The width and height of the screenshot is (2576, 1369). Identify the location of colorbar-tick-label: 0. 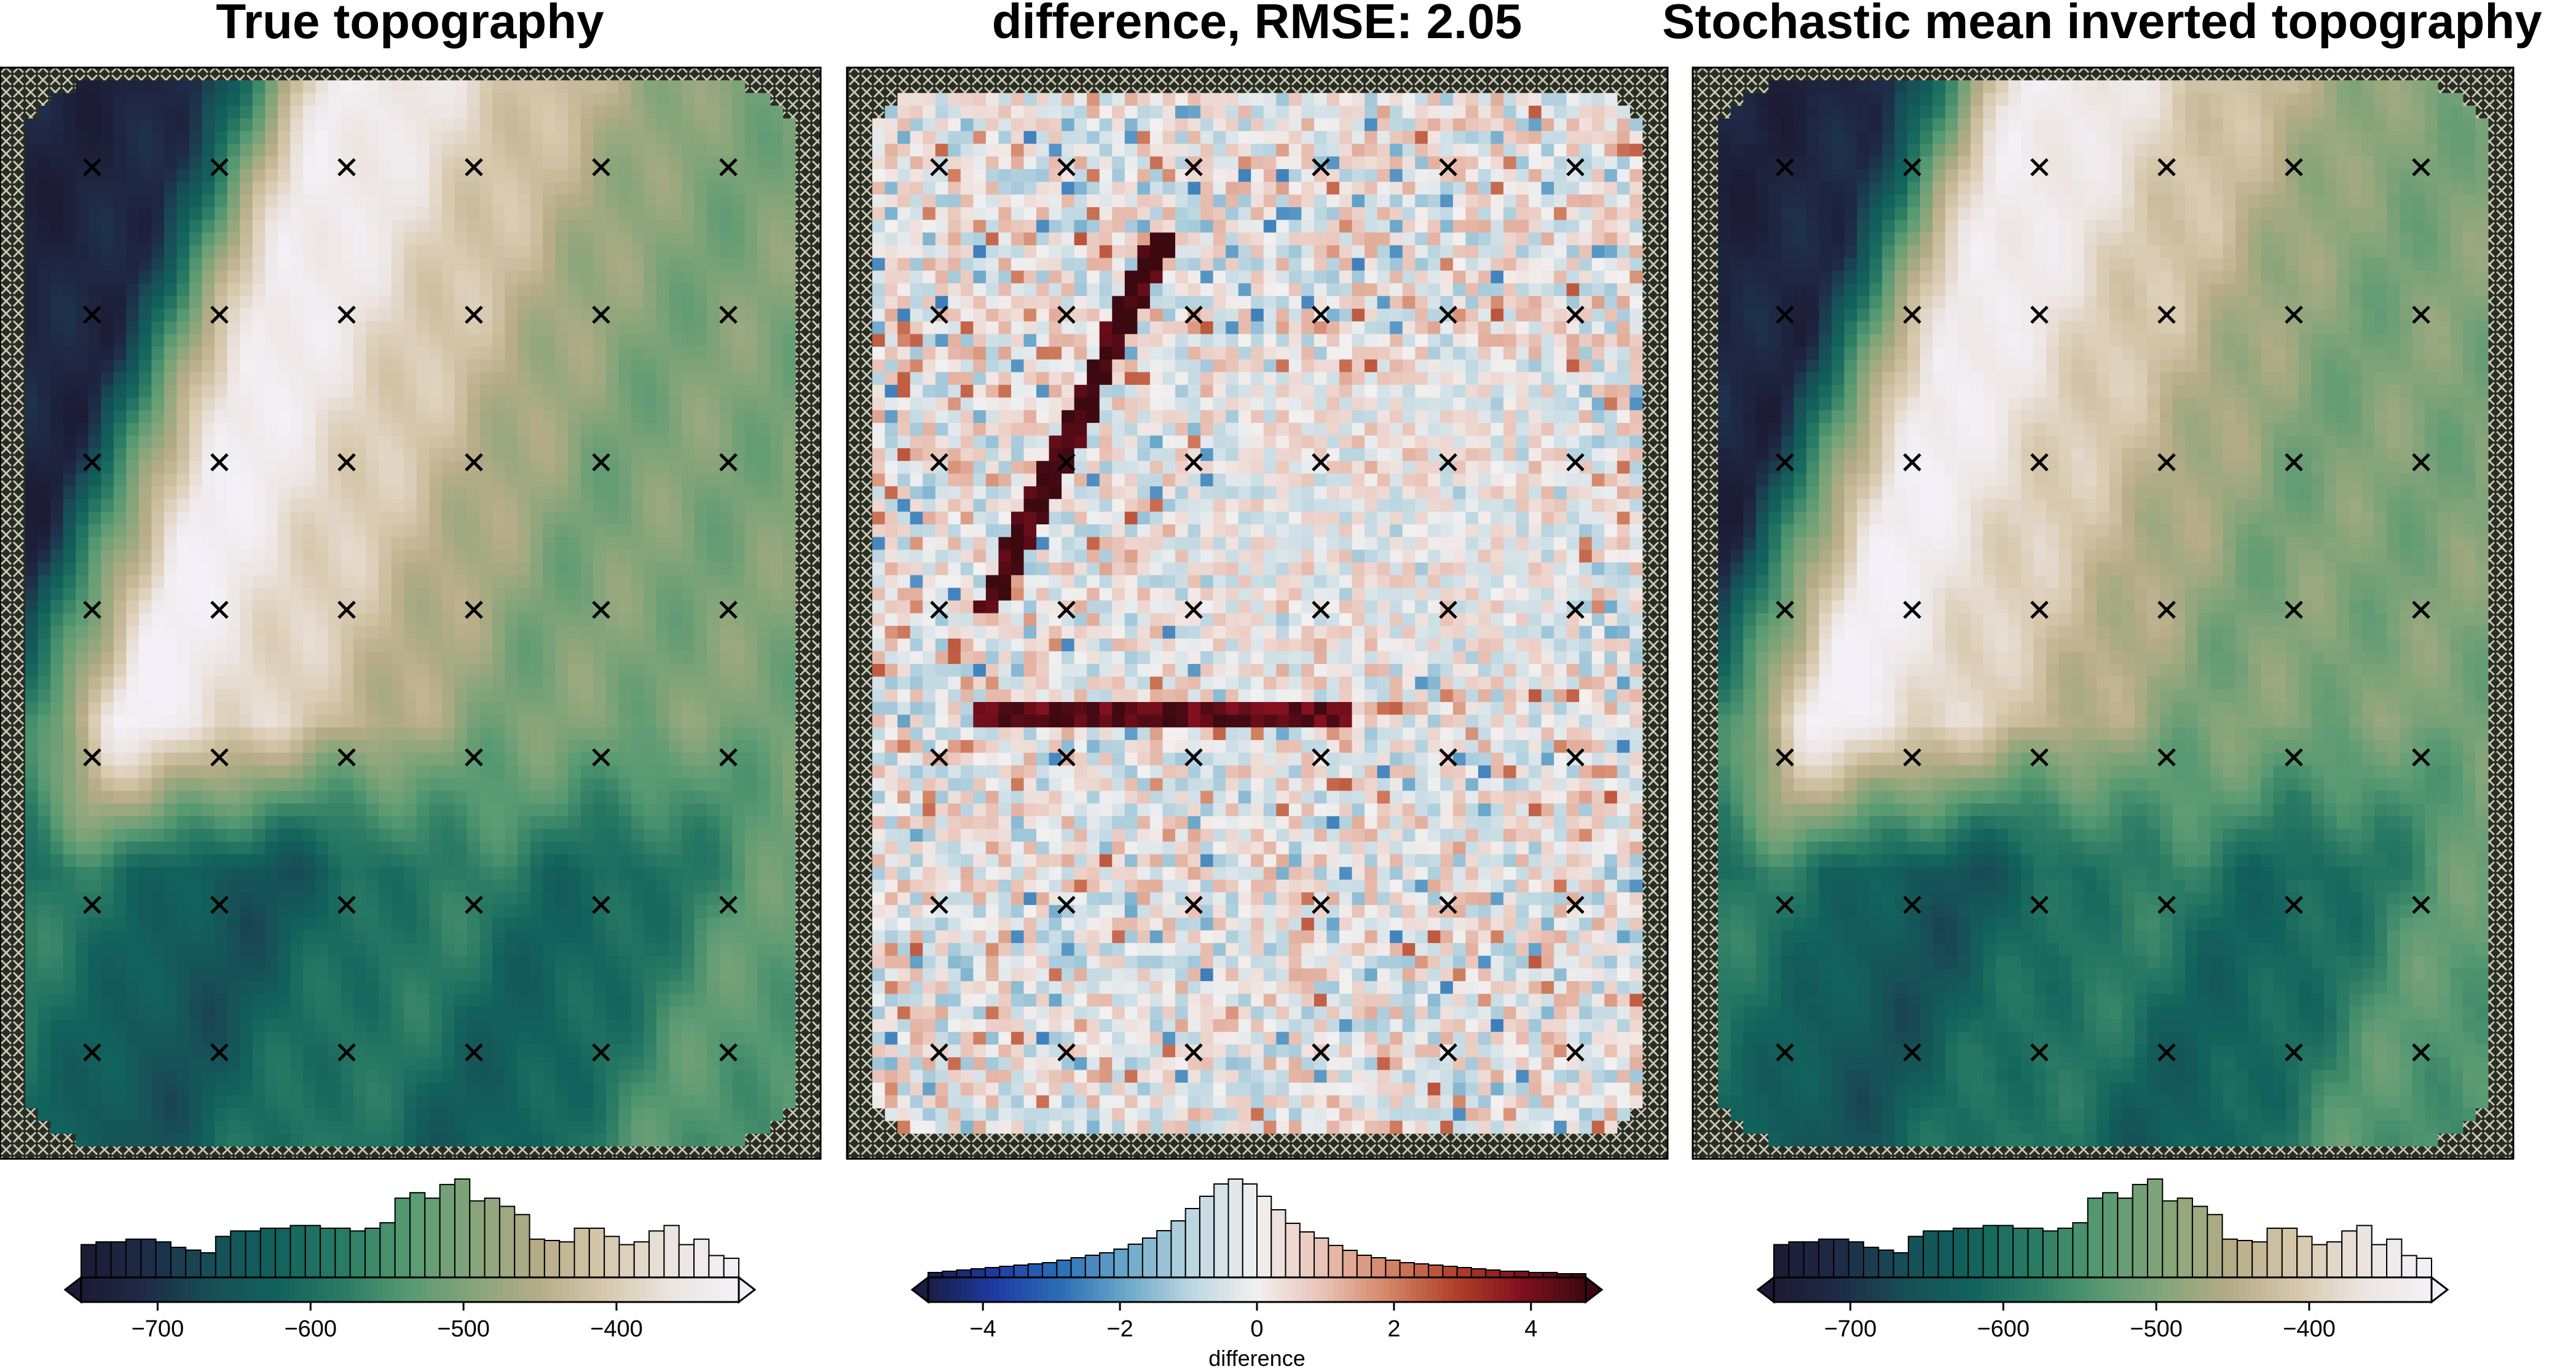
(1257, 1329).